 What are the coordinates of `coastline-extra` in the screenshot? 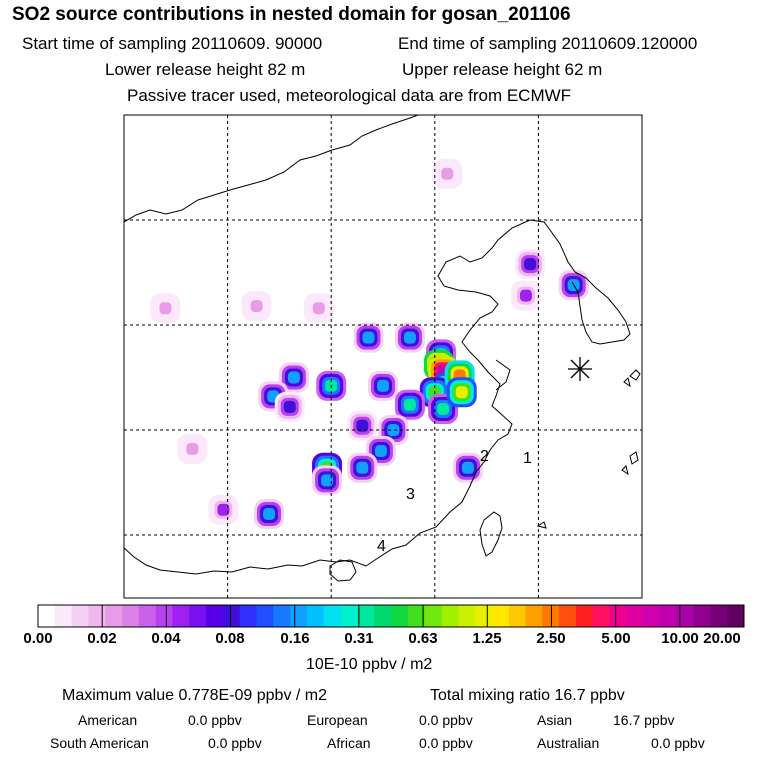 It's located at (521, 444).